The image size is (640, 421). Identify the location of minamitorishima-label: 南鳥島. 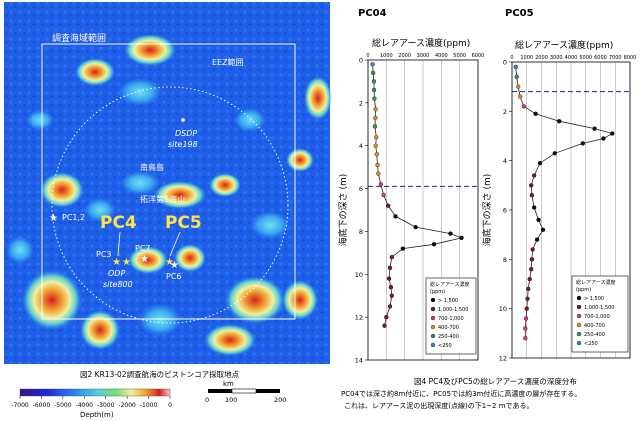
(152, 167).